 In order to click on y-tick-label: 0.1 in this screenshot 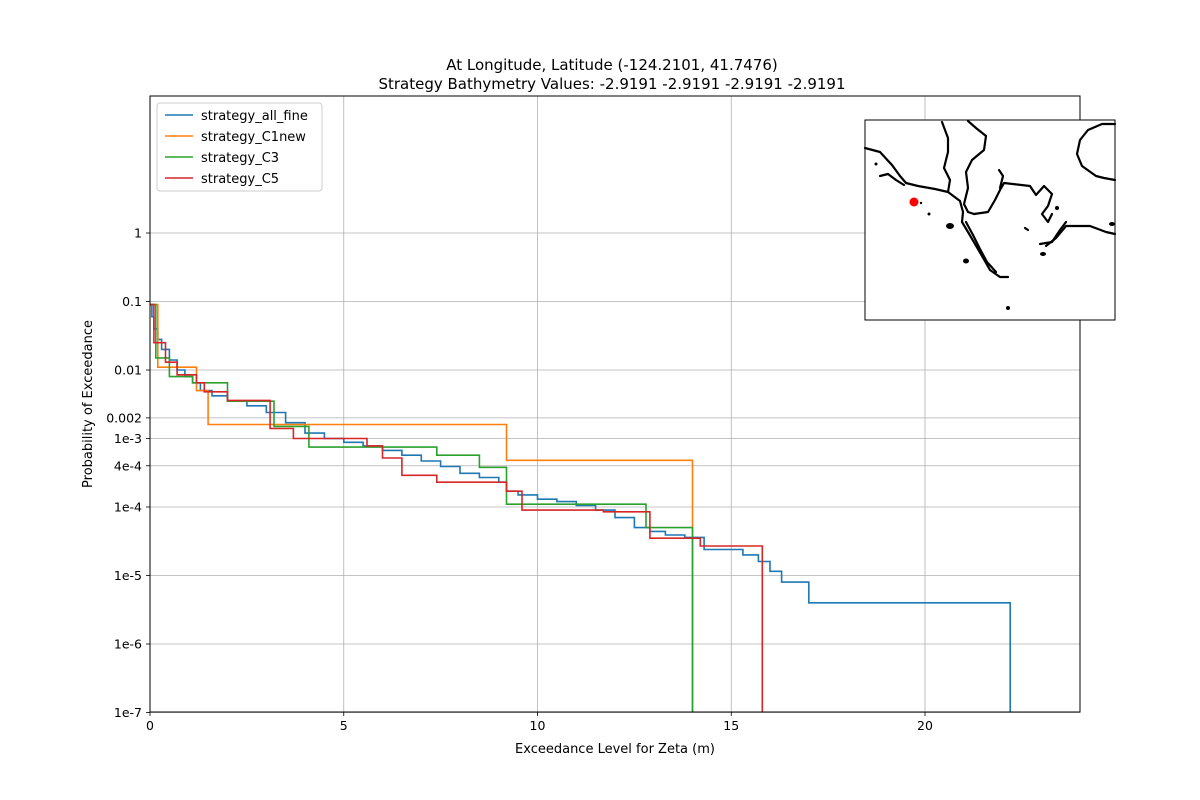, I will do `click(132, 301)`.